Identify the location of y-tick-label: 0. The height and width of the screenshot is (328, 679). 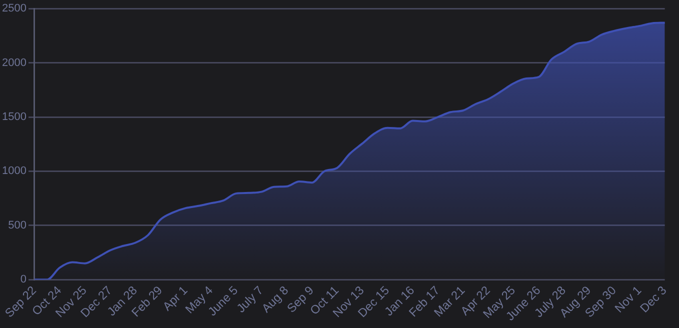
(23, 280).